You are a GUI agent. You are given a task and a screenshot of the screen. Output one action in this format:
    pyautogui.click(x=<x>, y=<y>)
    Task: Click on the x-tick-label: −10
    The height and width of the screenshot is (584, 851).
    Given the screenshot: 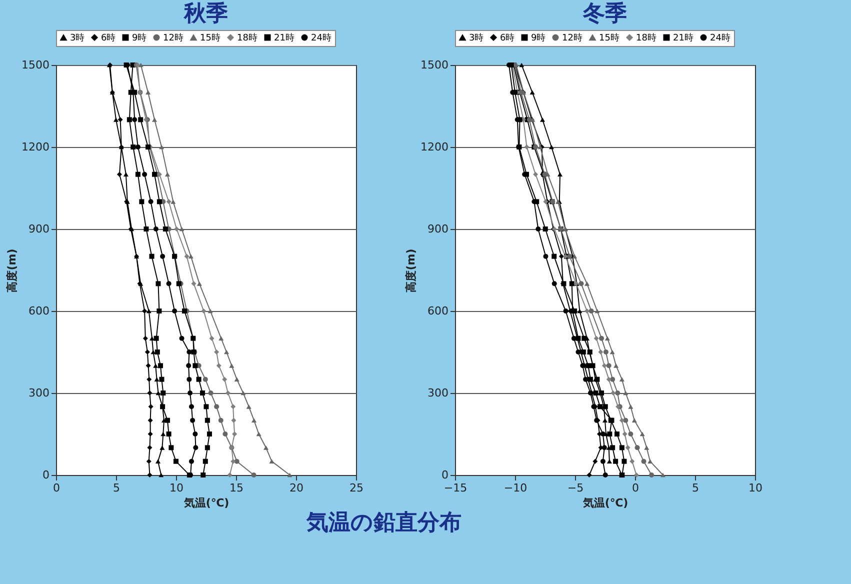 What is the action you would take?
    pyautogui.click(x=516, y=488)
    